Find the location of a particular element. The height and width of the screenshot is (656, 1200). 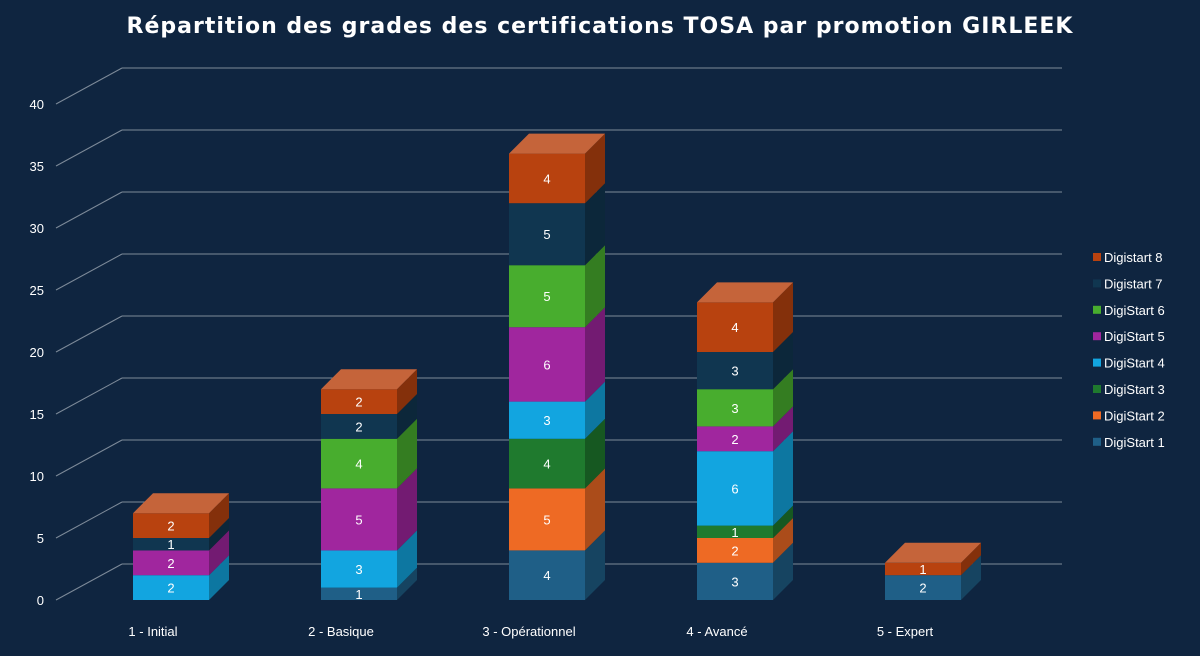

category-label: 5 - Expert is located at coordinates (905, 631).